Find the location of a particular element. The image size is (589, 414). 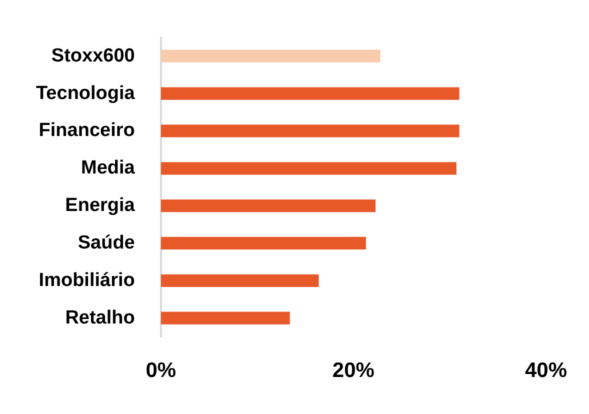

x-tick-label: 0% is located at coordinates (161, 370).